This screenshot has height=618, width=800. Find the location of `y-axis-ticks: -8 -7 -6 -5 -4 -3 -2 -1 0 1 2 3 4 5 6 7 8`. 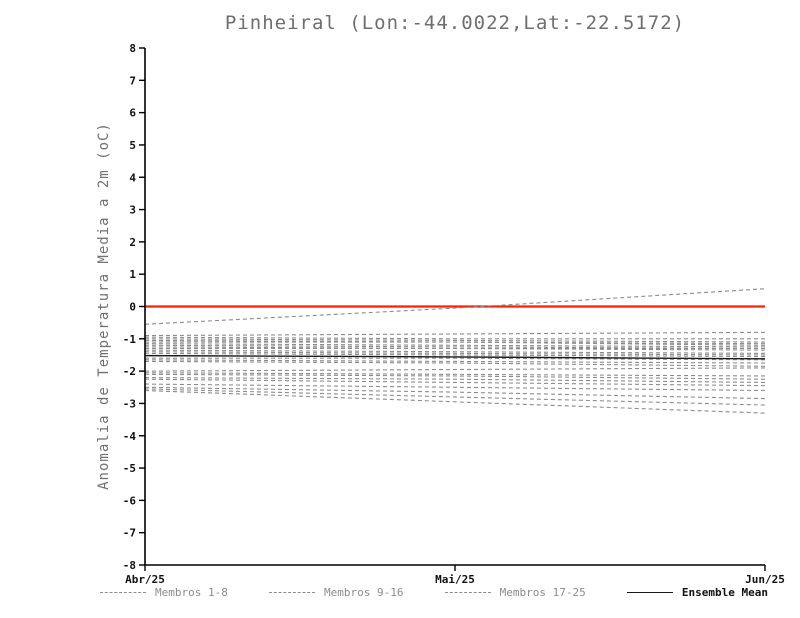

y-axis-ticks: -8 -7 -6 -5 -4 -3 -2 -1 0 1 2 3 4 5 6 7 8 is located at coordinates (134, 307).